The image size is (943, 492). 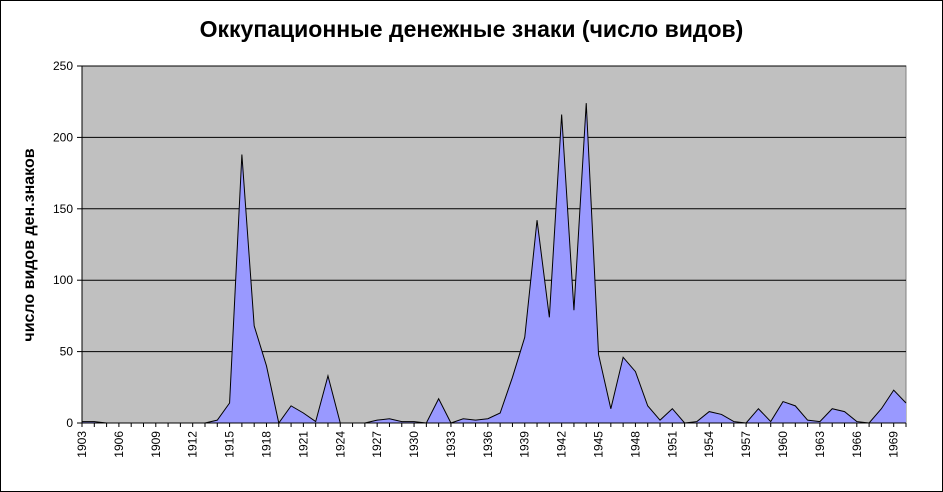 What do you see at coordinates (746, 444) in the screenshot?
I see `x-tick-label: 1957` at bounding box center [746, 444].